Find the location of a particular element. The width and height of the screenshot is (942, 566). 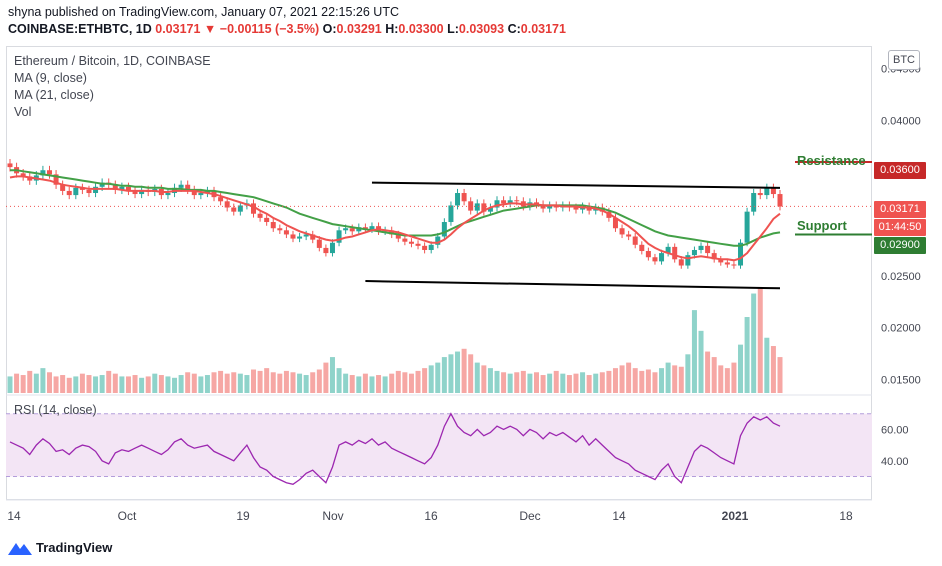

rsi-band is located at coordinates (439, 445).